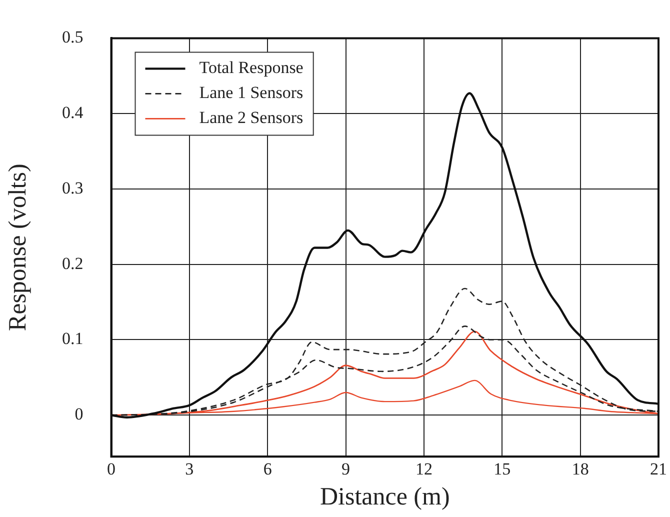 This screenshot has width=670, height=517. I want to click on x-tick-label: 0, so click(111, 468).